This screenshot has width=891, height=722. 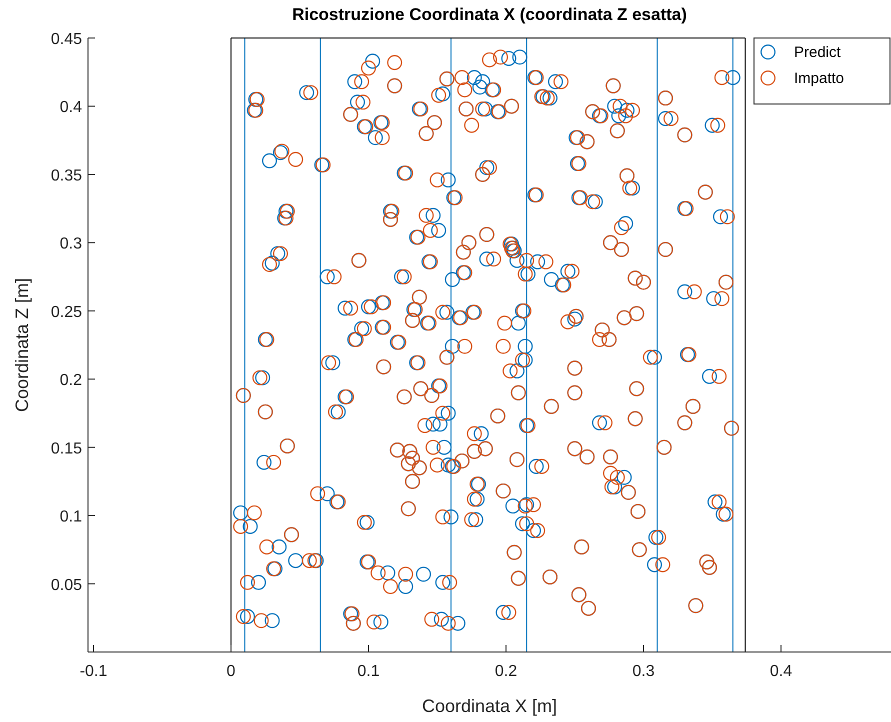 I want to click on chart-title: Ricostruzione Coordinata X (coordinata Z esatta), so click(x=489, y=14).